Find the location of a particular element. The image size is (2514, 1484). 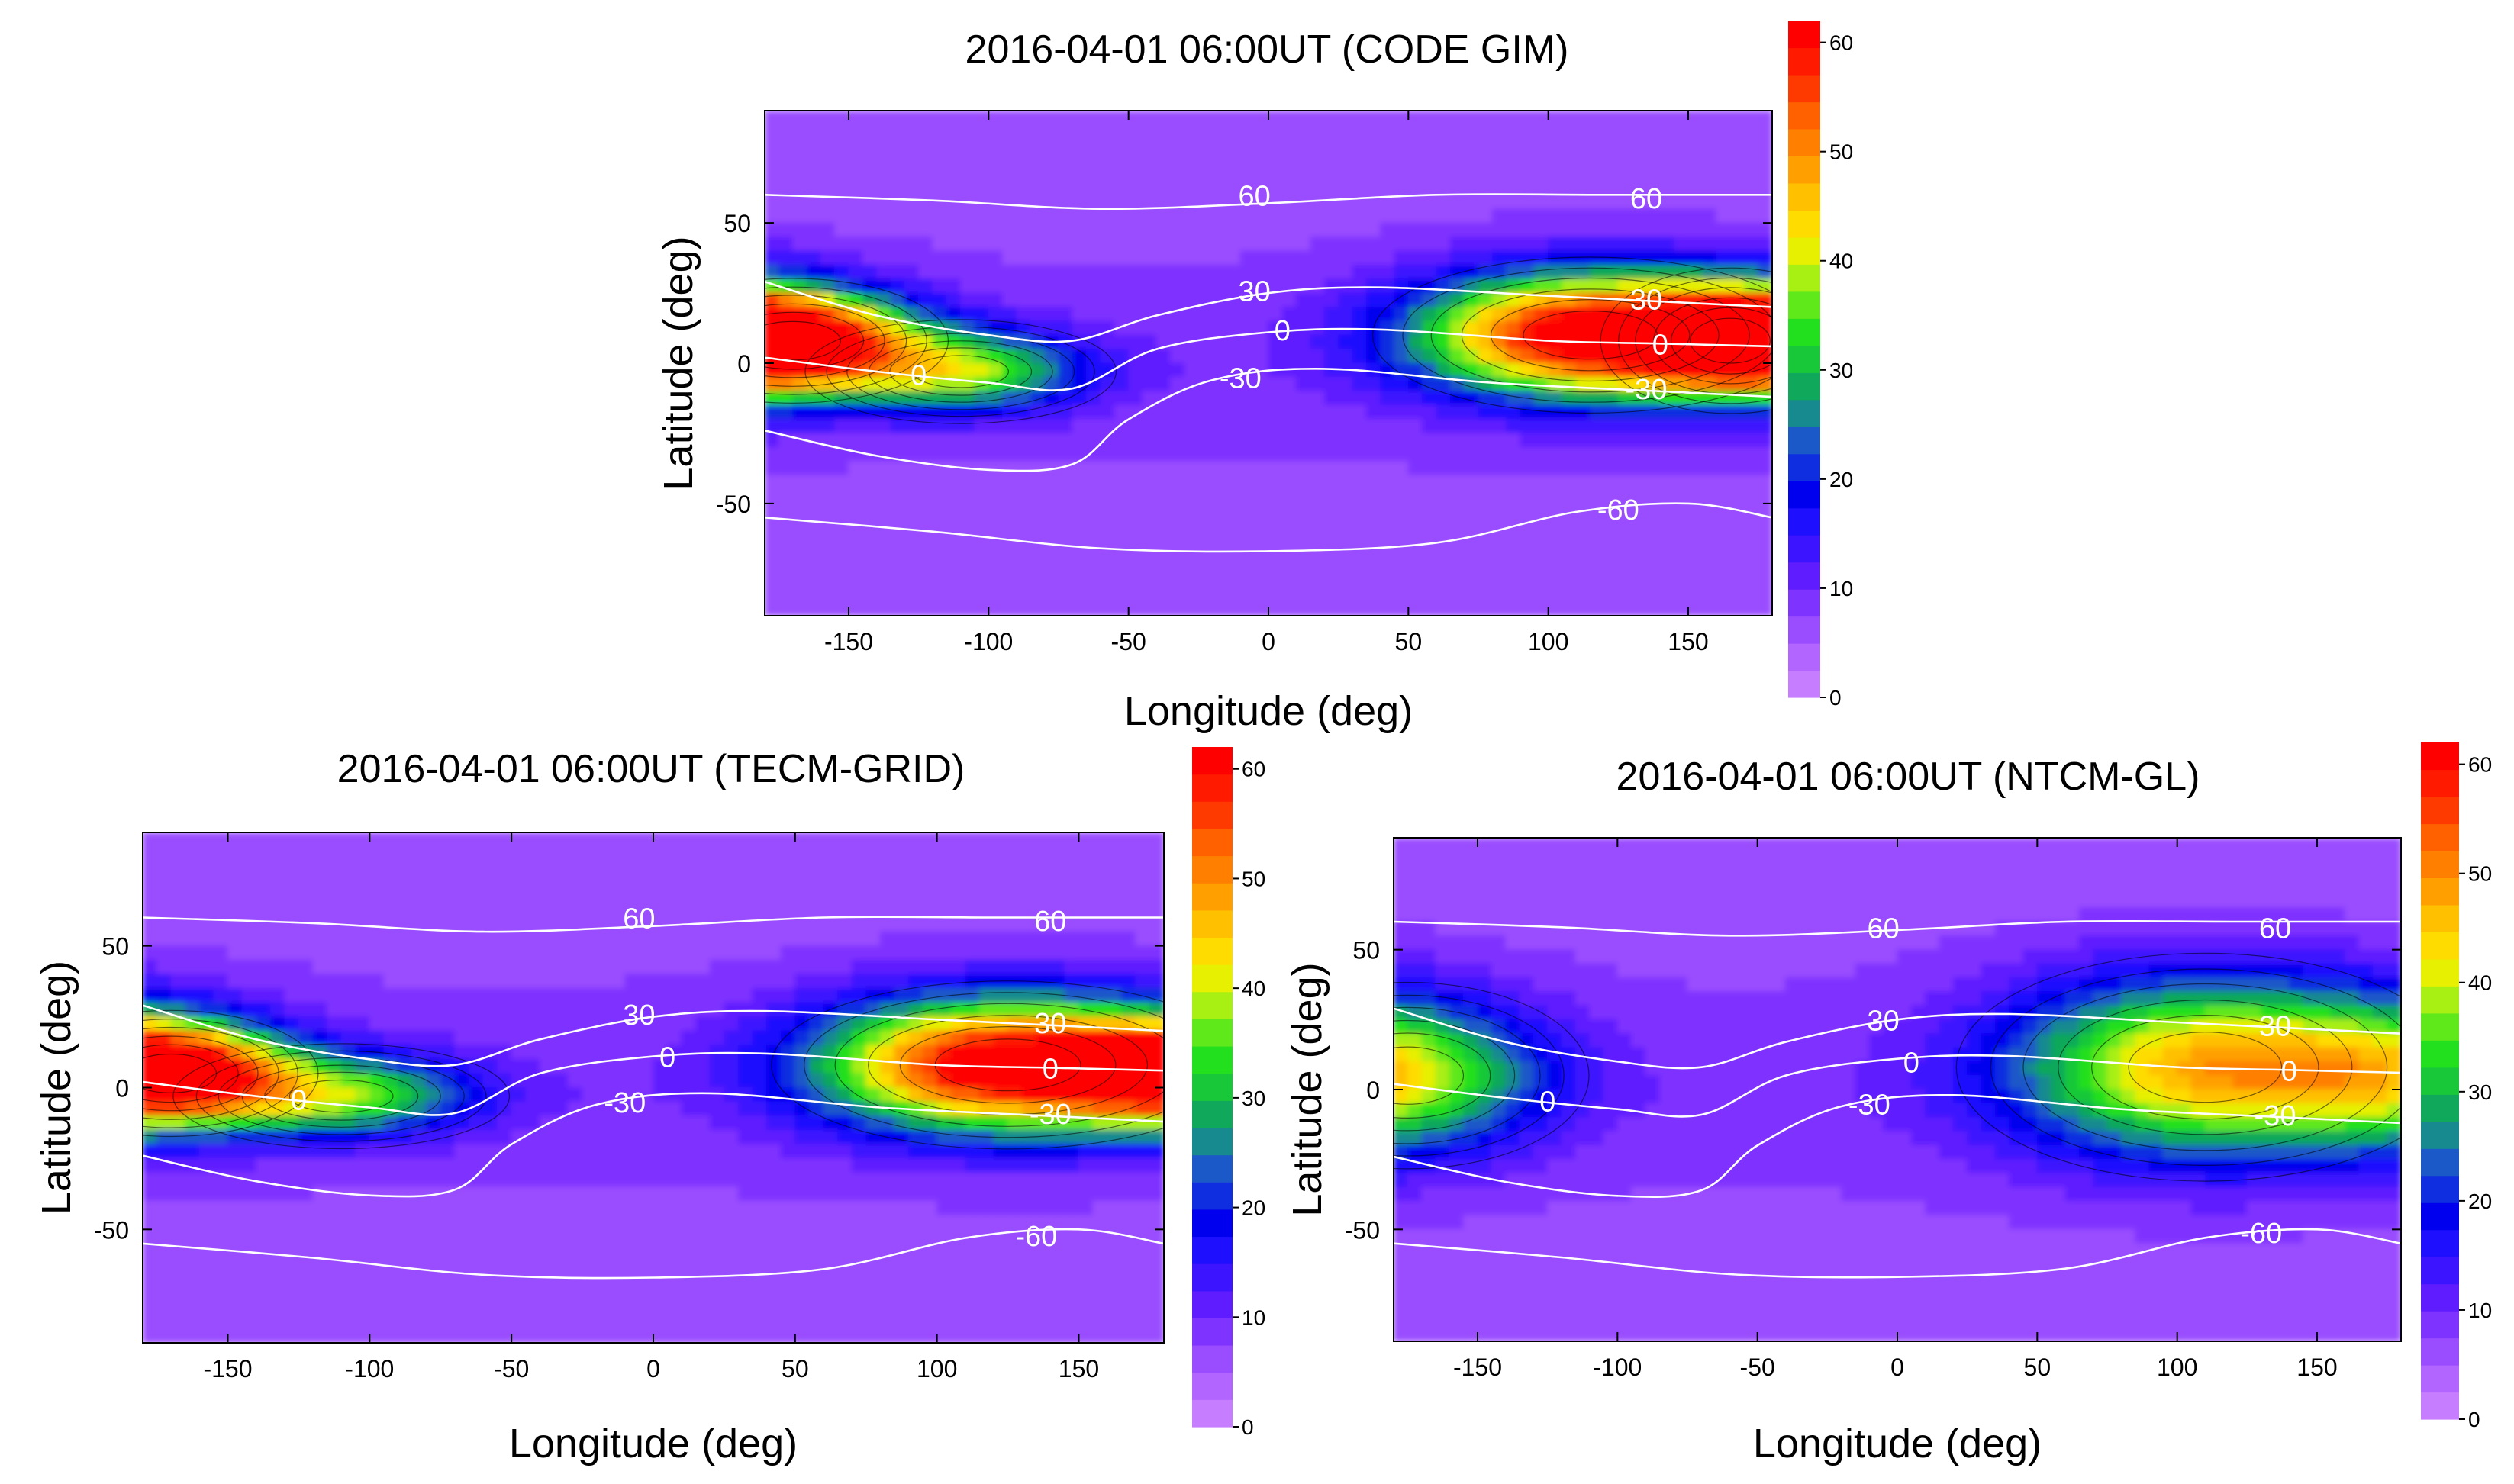

colorbar-swatch is located at coordinates (1804, 305).